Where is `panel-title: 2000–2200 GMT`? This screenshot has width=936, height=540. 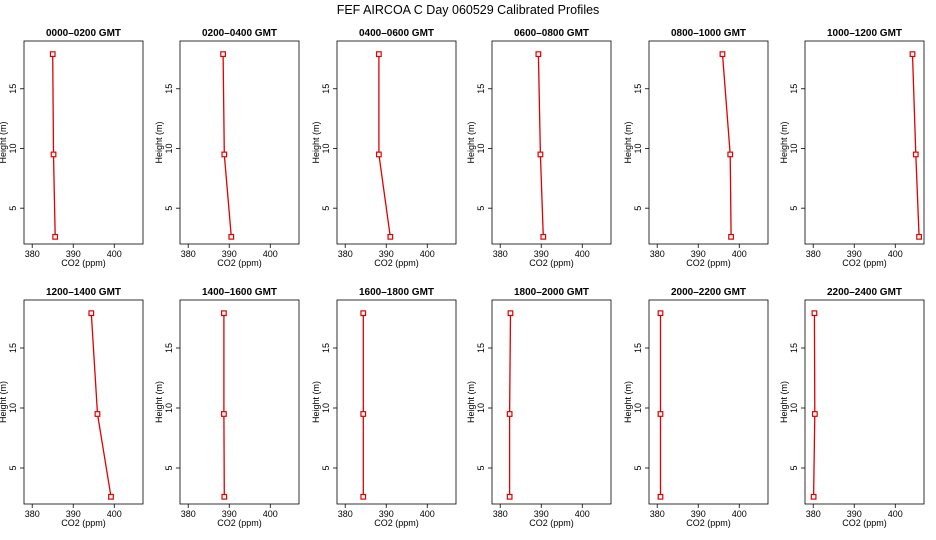
panel-title: 2000–2200 GMT is located at coordinates (708, 292).